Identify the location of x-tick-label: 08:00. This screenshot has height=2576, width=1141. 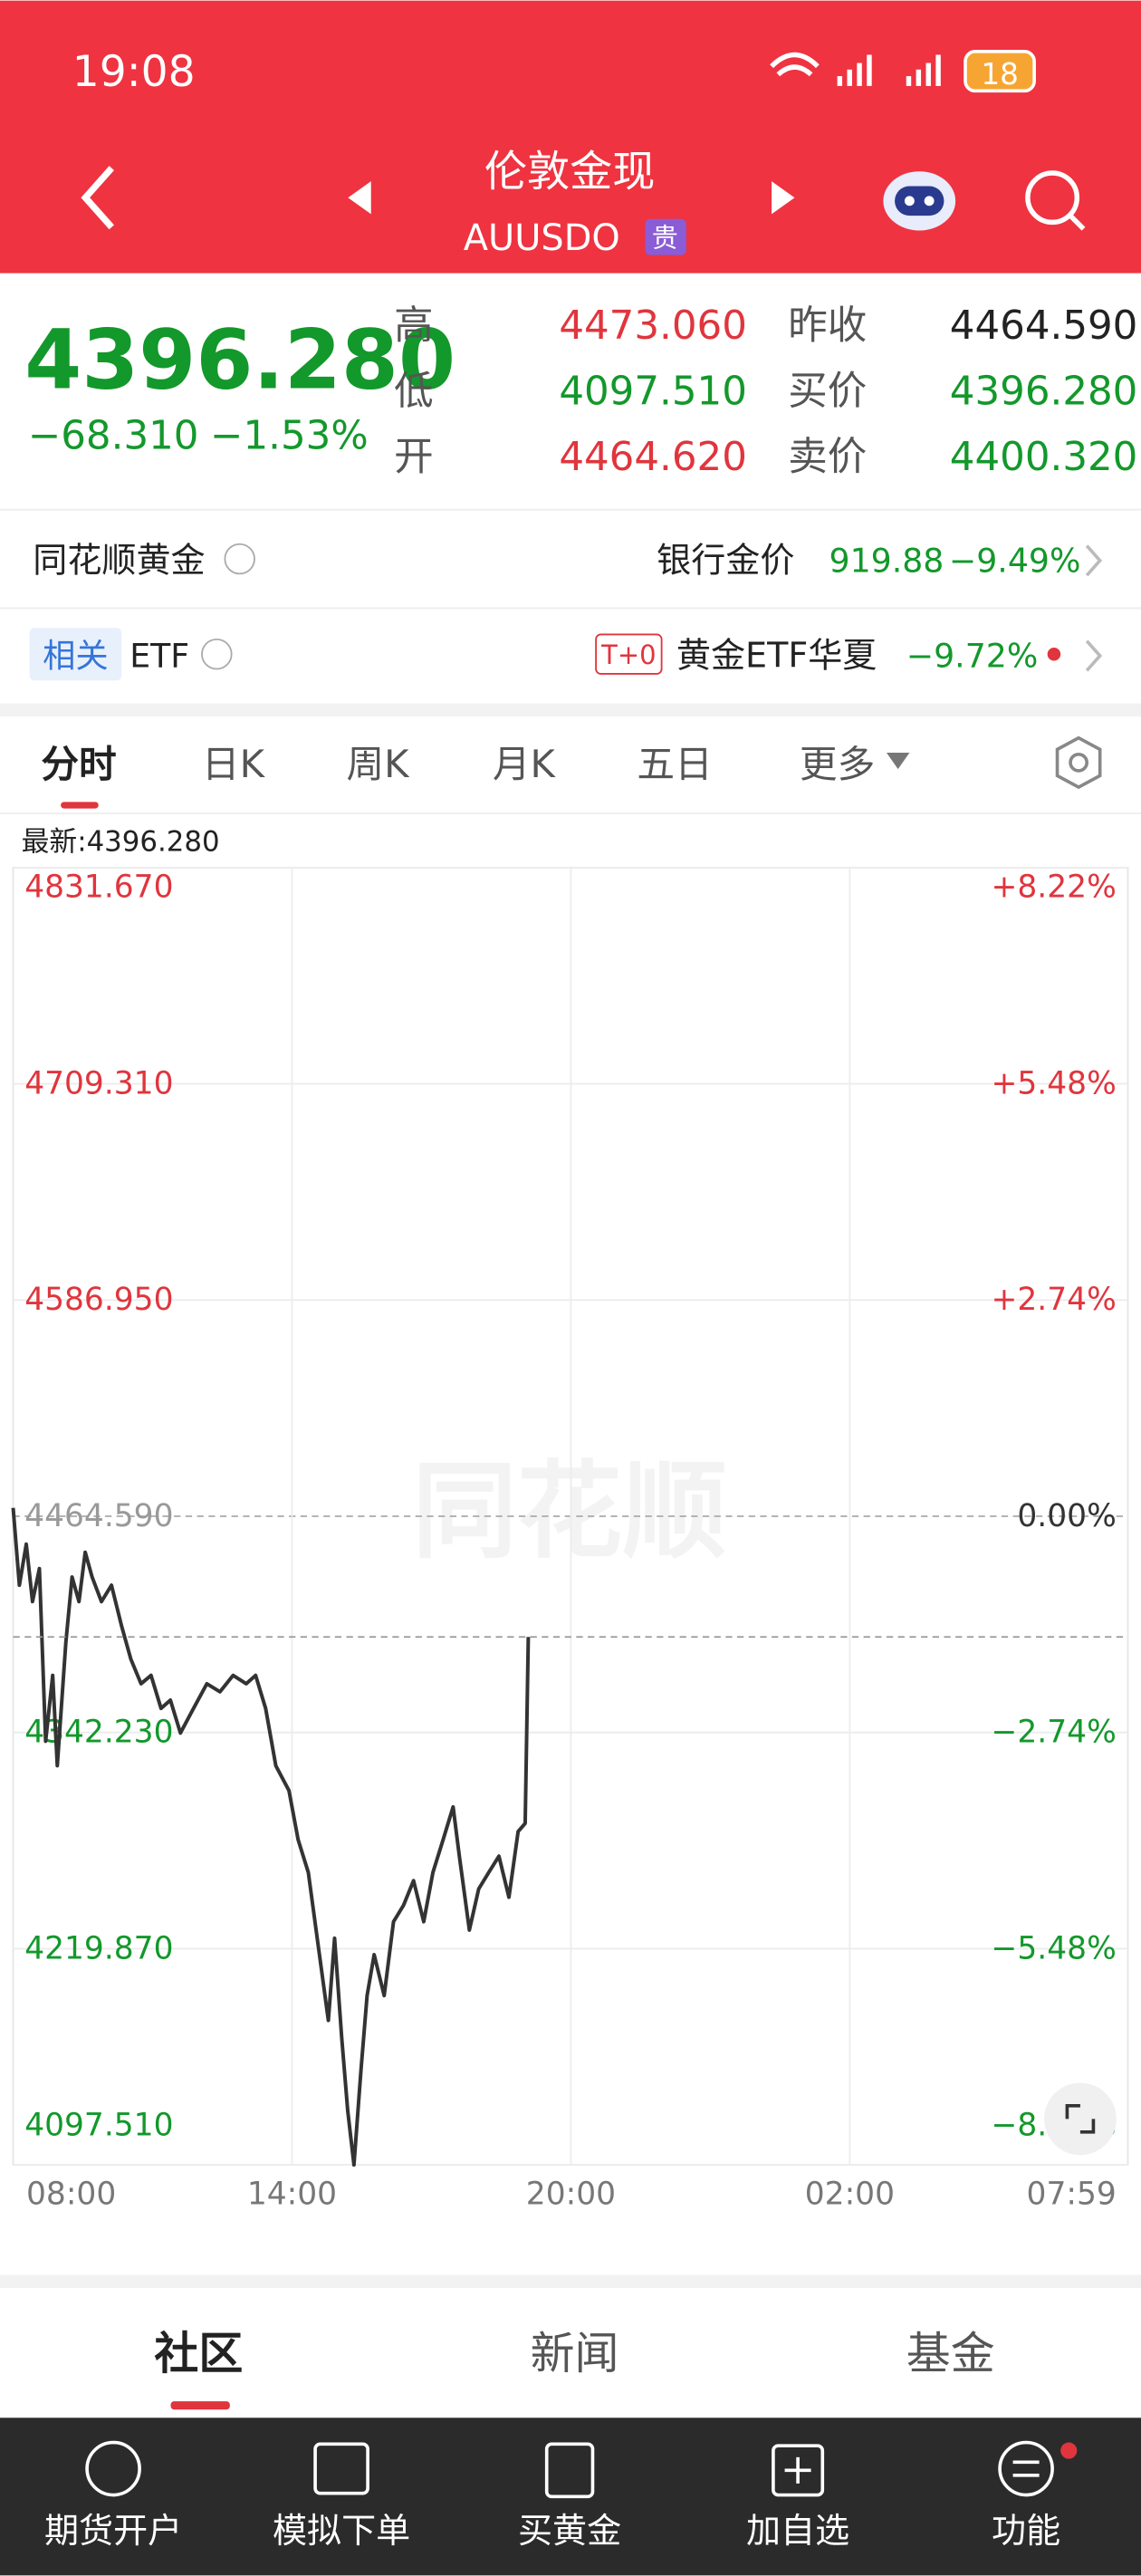
(71, 2195).